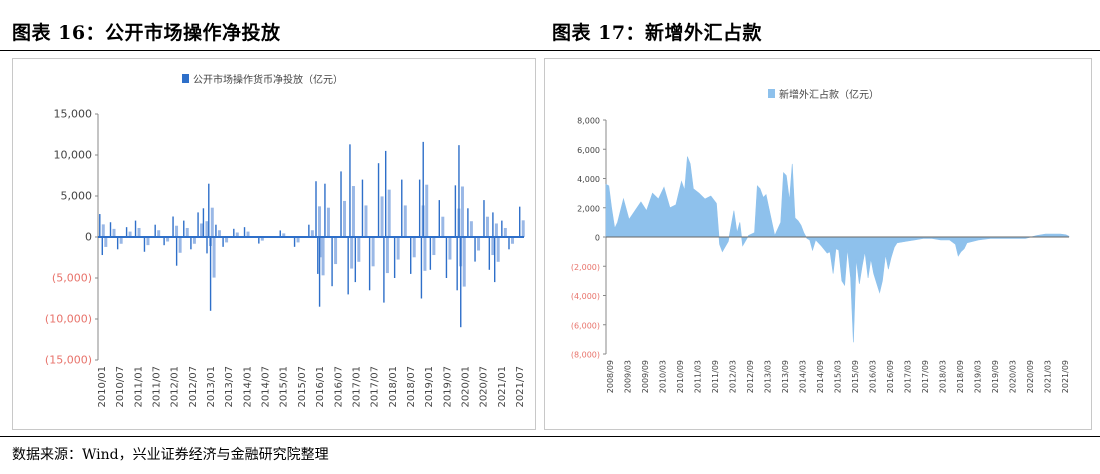  What do you see at coordinates (73, 155) in the screenshot?
I see `y-tick-label: 10,000` at bounding box center [73, 155].